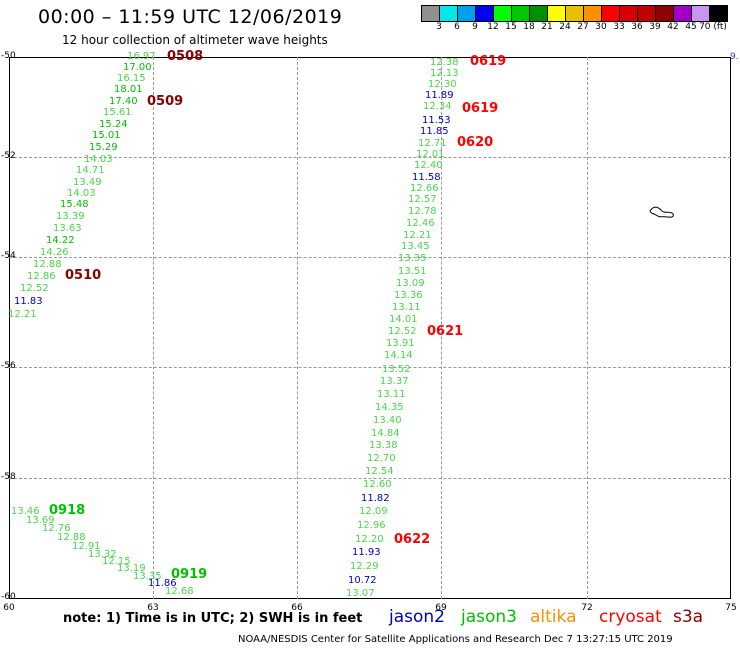 This screenshot has height=650, width=740. Describe the element at coordinates (439, 27) in the screenshot. I see `colorbar-label: 3` at that location.